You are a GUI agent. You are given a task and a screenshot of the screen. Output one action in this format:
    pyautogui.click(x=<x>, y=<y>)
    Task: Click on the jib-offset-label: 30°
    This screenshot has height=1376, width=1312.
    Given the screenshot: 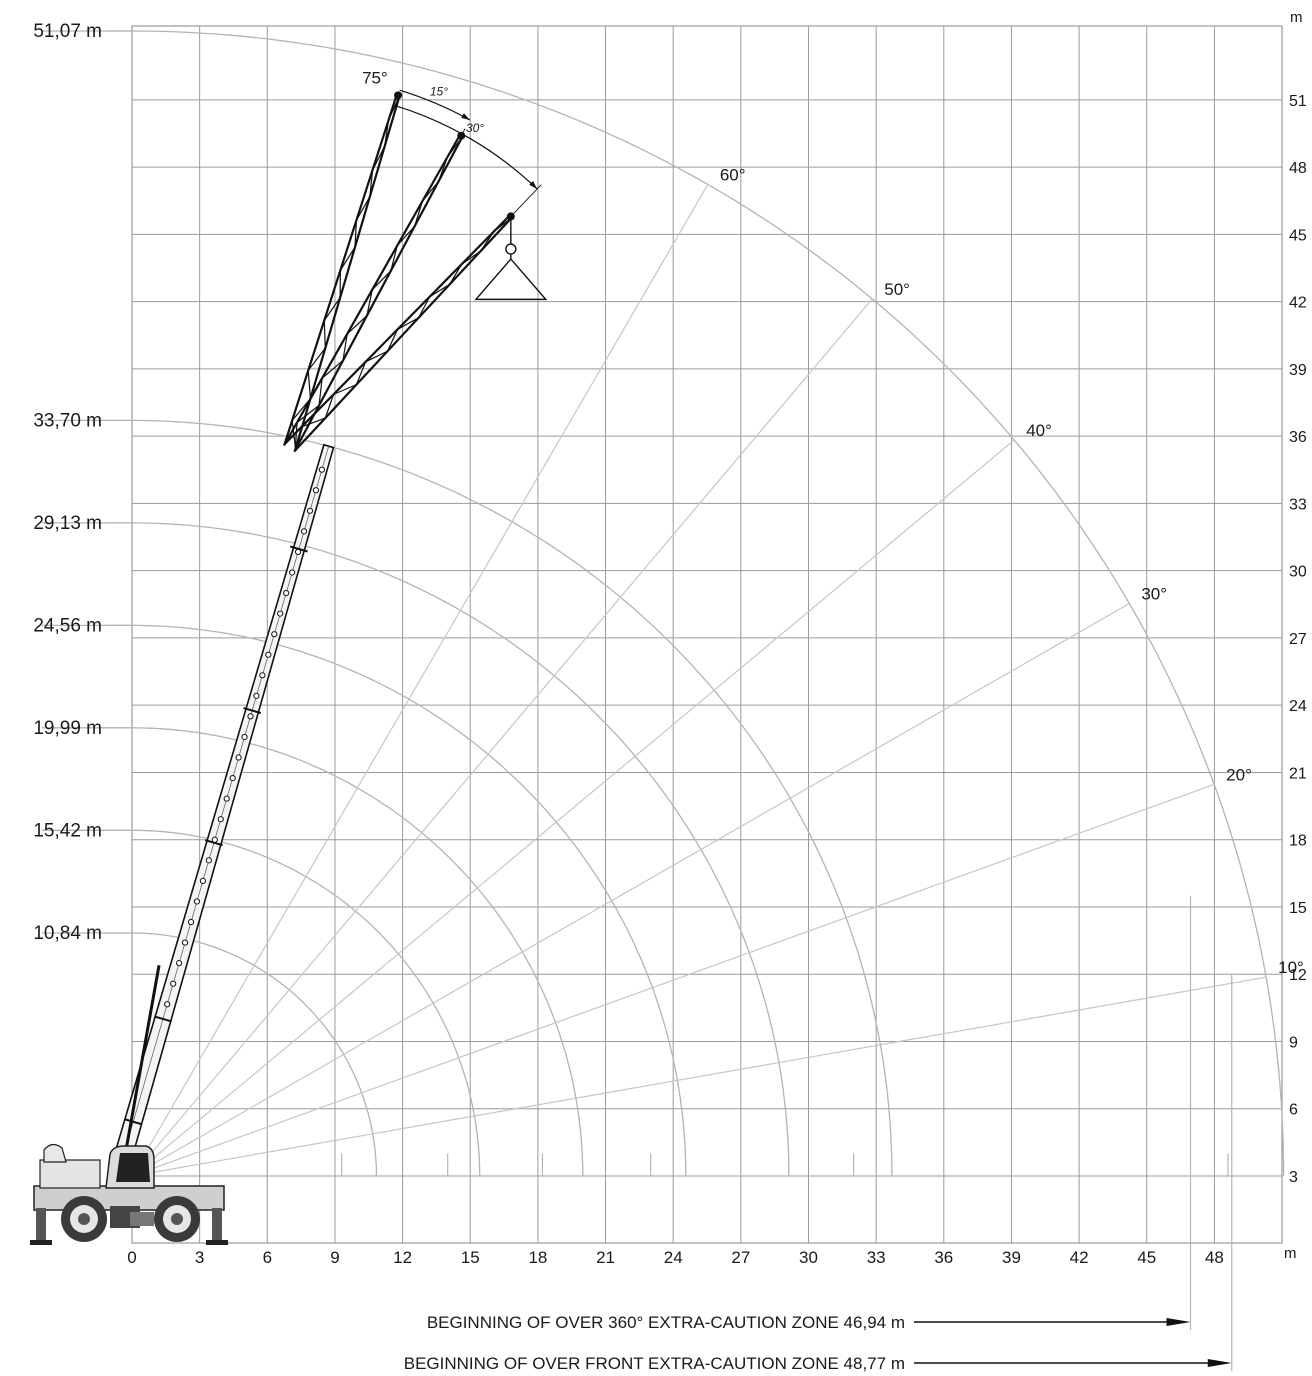 What is the action you would take?
    pyautogui.click(x=475, y=128)
    